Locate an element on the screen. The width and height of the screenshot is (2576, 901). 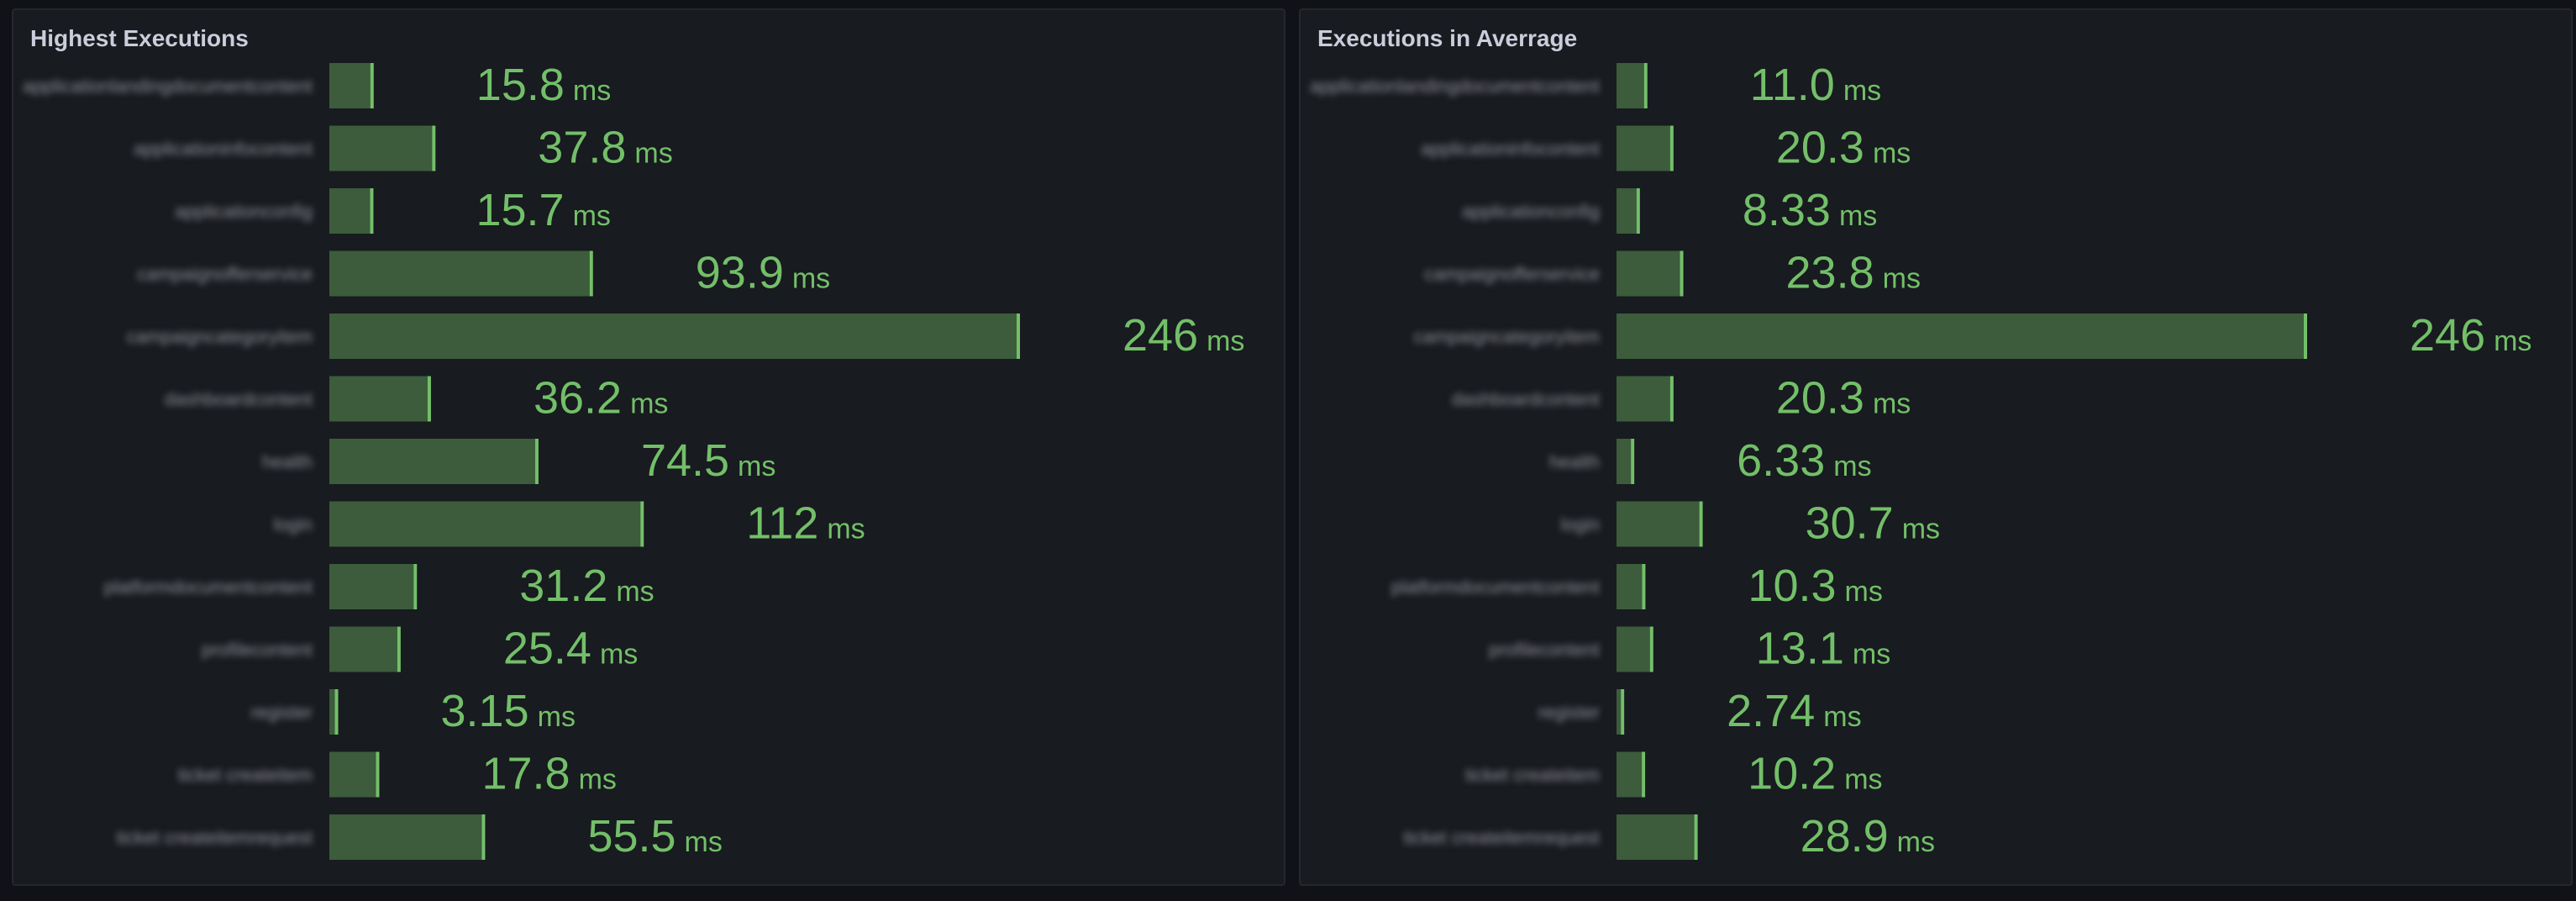
value-number: 15.7 is located at coordinates (520, 210).